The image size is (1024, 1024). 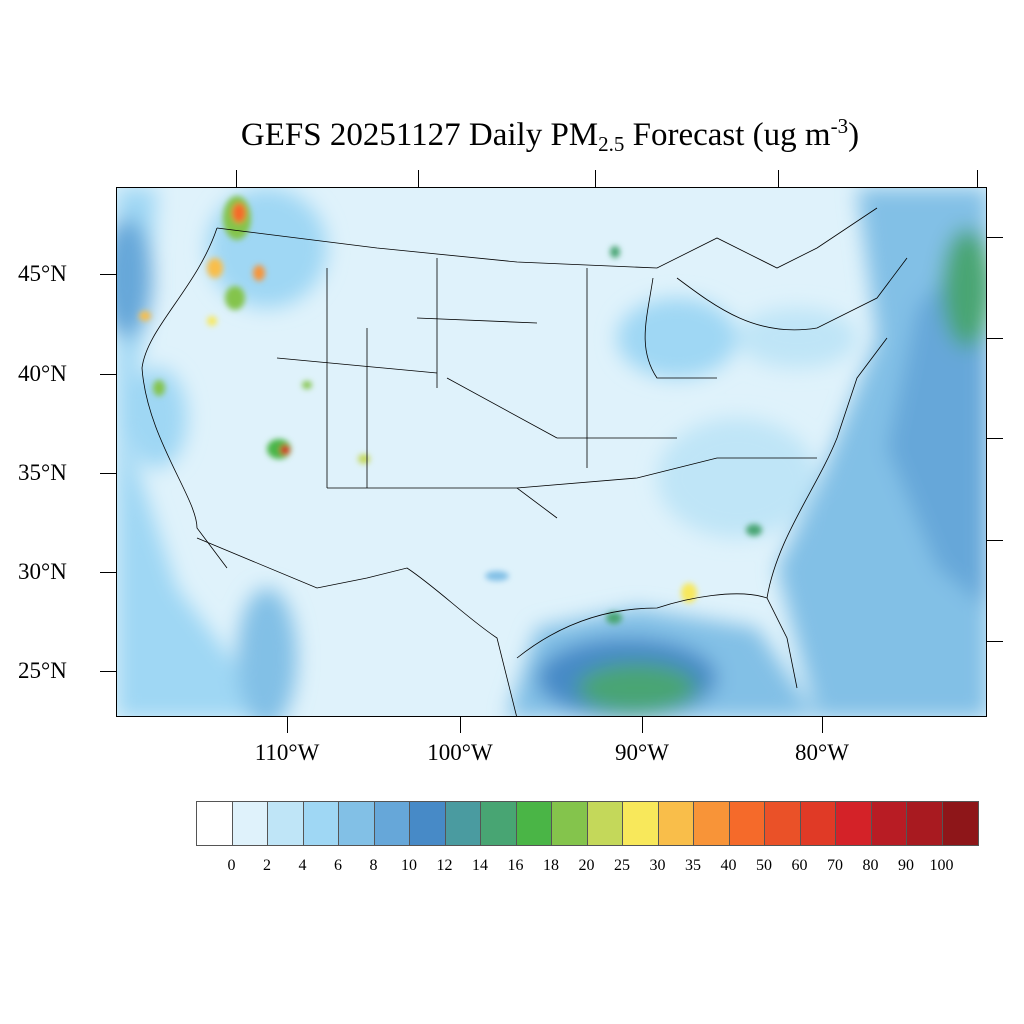 I want to click on colorbar-label: 100, so click(x=941, y=865).